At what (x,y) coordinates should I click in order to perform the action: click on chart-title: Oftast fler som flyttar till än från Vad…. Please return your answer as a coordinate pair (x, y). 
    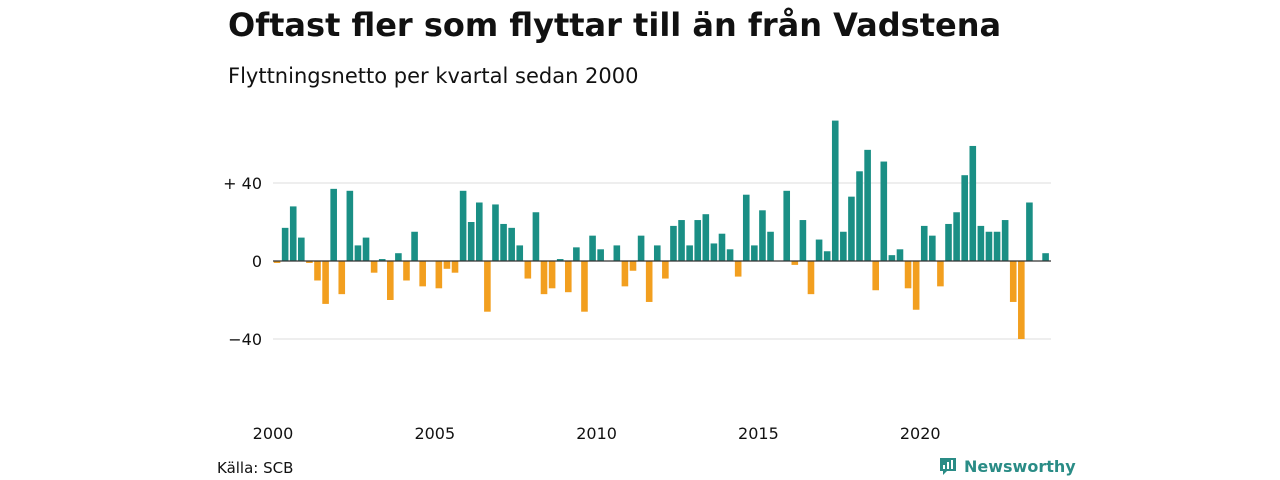
    Looking at the image, I should click on (615, 25).